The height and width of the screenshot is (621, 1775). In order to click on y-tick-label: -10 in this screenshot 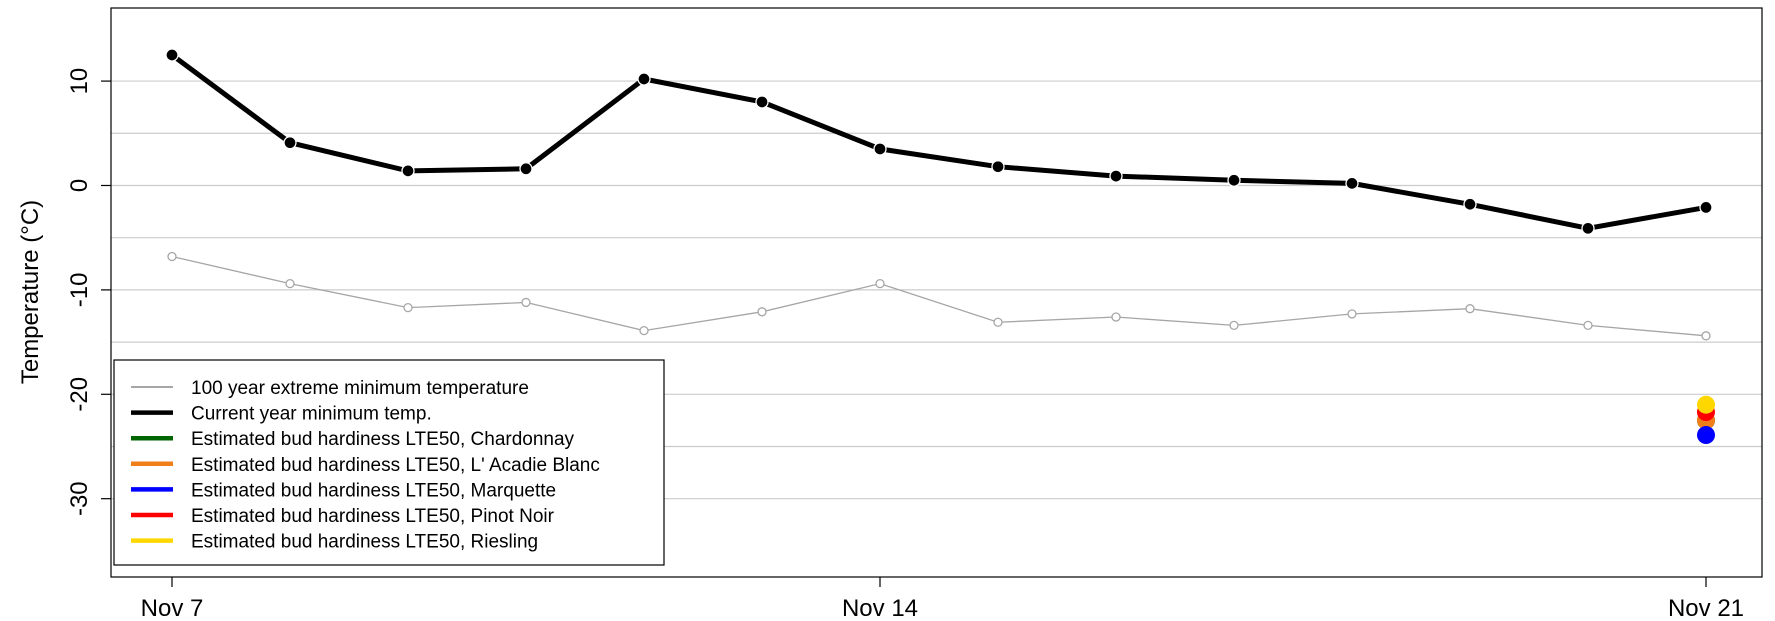, I will do `click(79, 290)`.